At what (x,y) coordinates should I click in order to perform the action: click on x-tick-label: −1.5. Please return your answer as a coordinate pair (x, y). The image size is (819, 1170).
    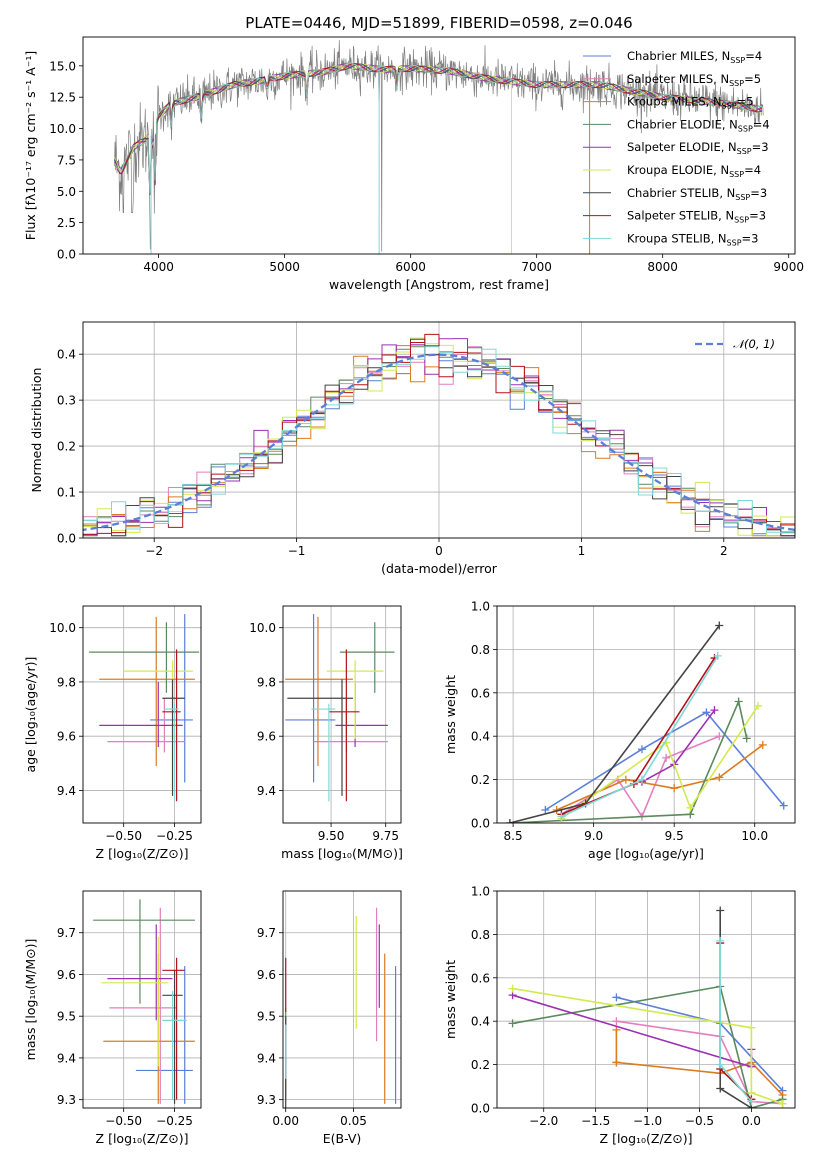
    Looking at the image, I should click on (595, 1121).